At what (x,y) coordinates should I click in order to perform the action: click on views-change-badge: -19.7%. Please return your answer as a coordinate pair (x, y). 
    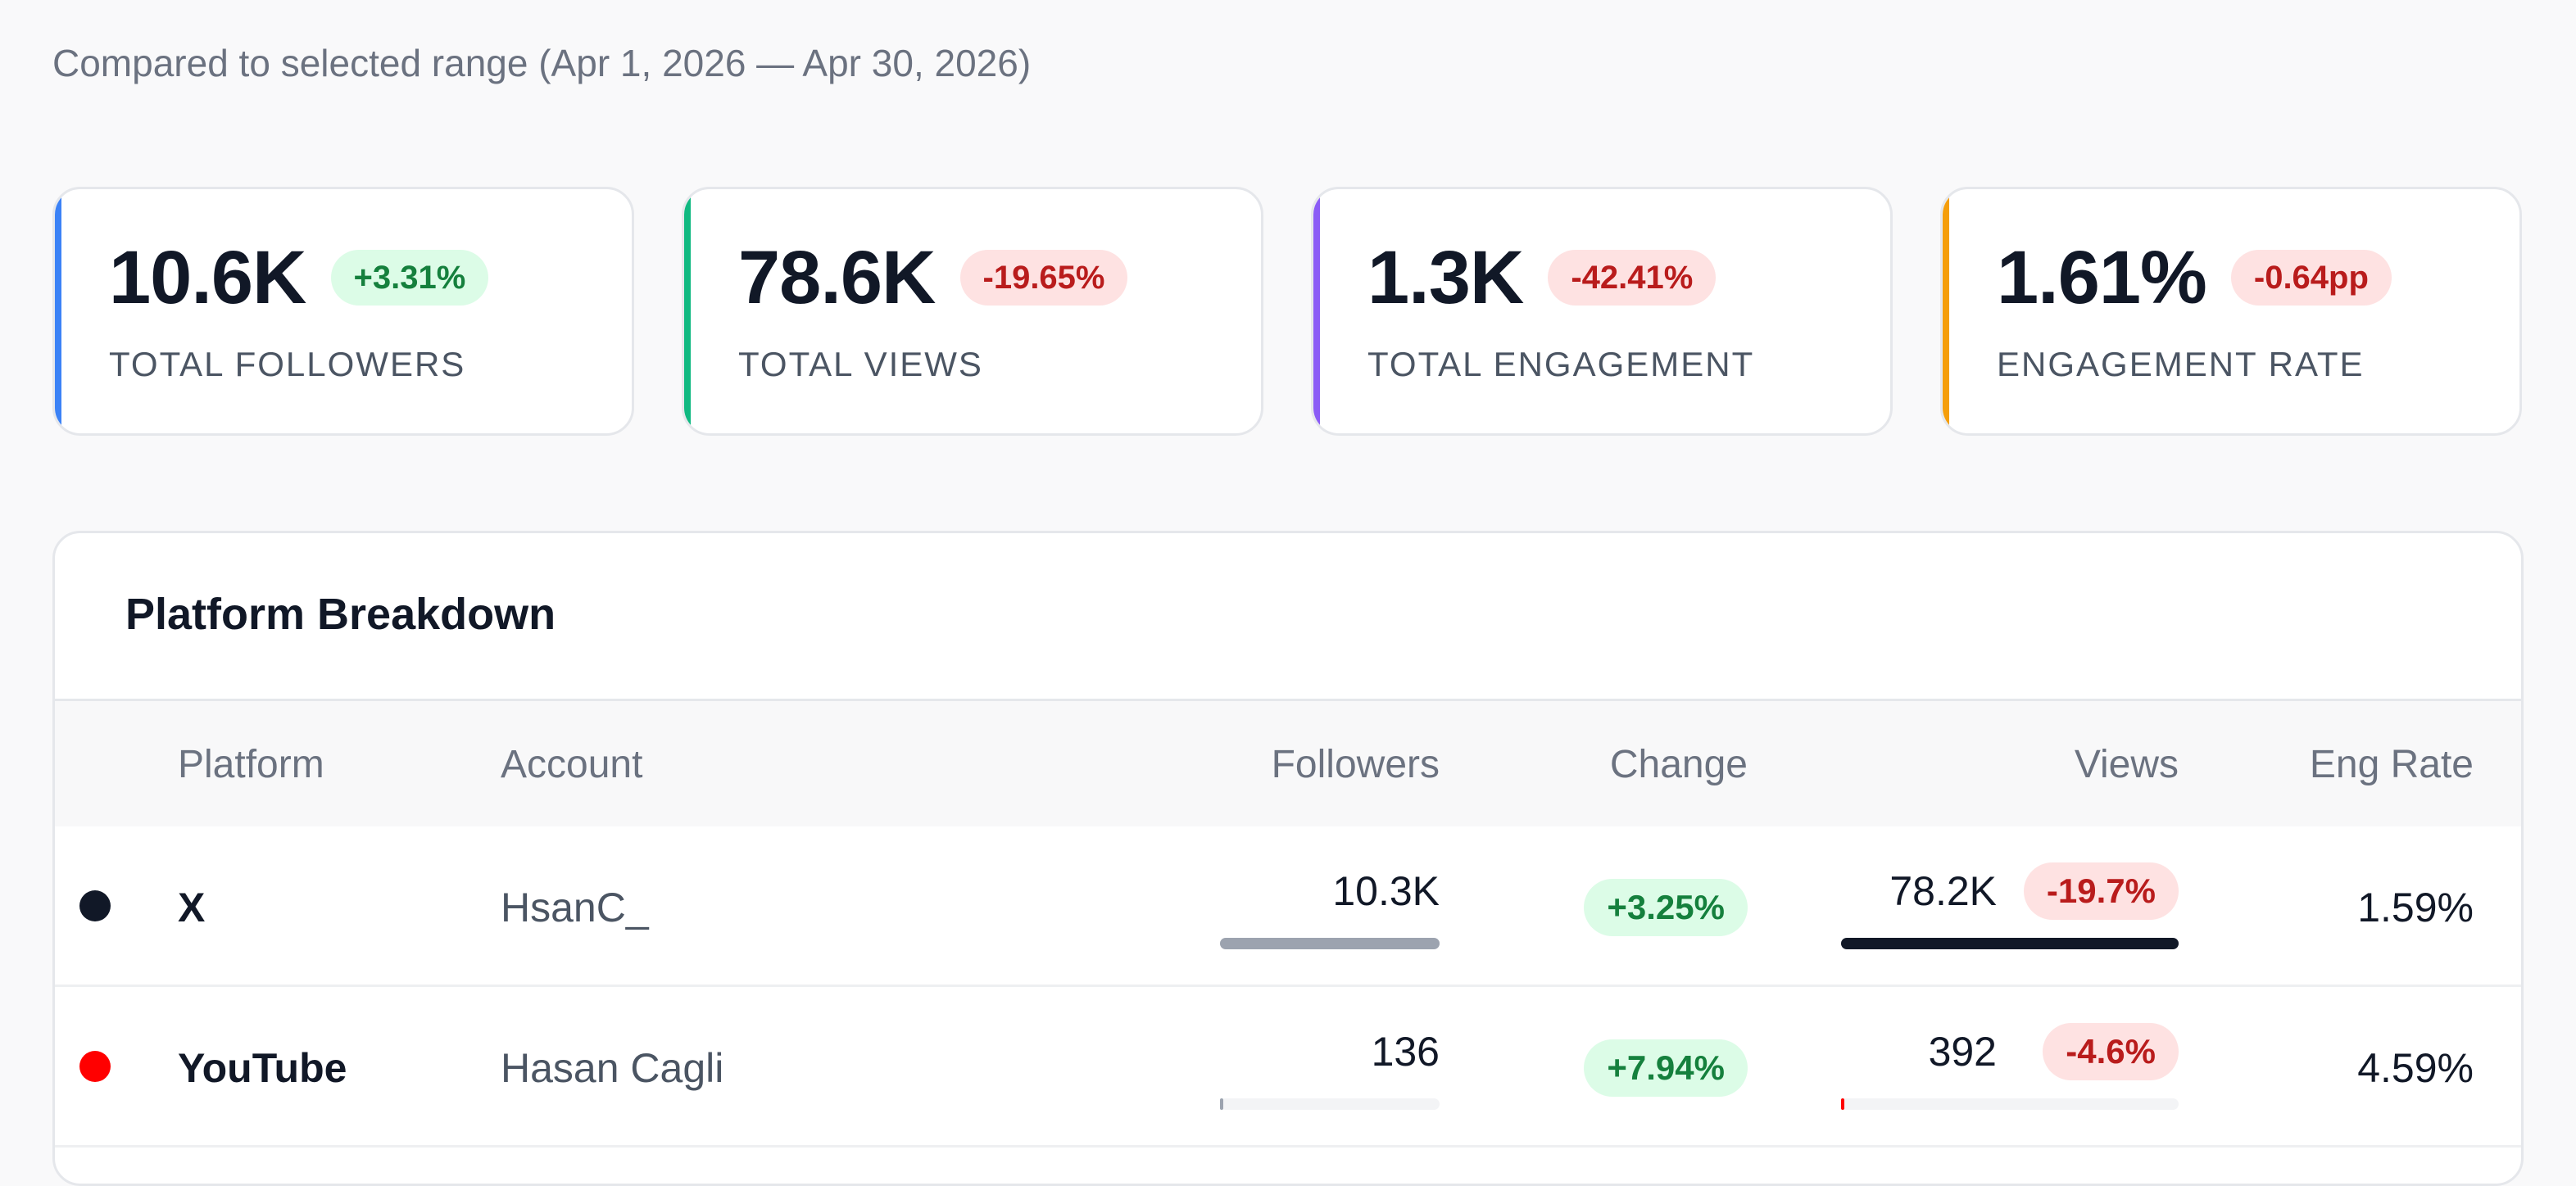
    Looking at the image, I should click on (2101, 891).